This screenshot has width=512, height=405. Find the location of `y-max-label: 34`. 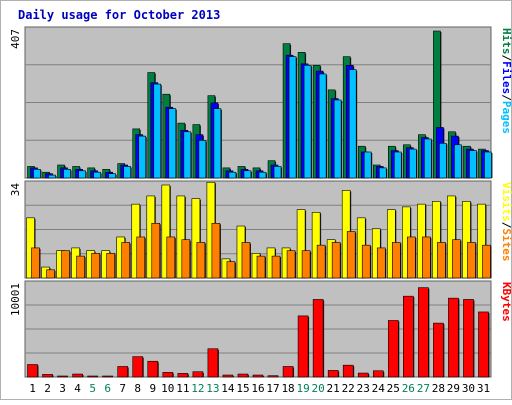

y-max-label: 34 is located at coordinates (15, 190).